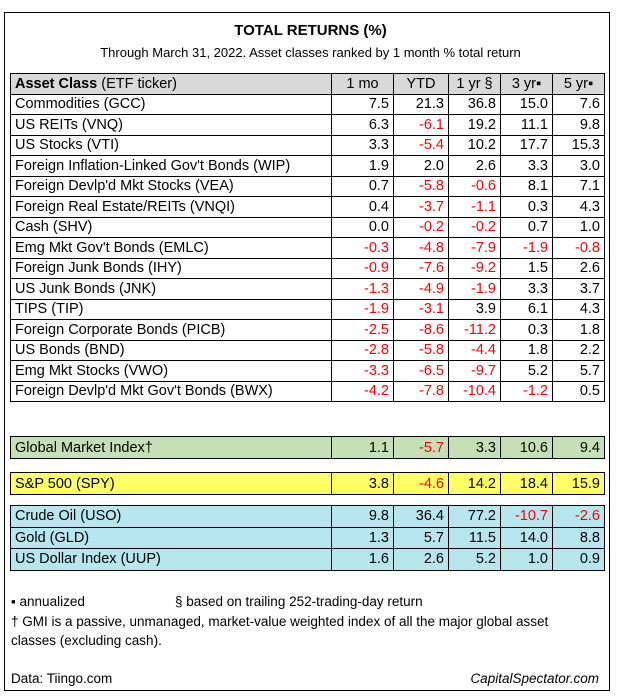 Image resolution: width=621 pixels, height=697 pixels. Describe the element at coordinates (578, 268) in the screenshot. I see `return-5yr: 2.6` at that location.